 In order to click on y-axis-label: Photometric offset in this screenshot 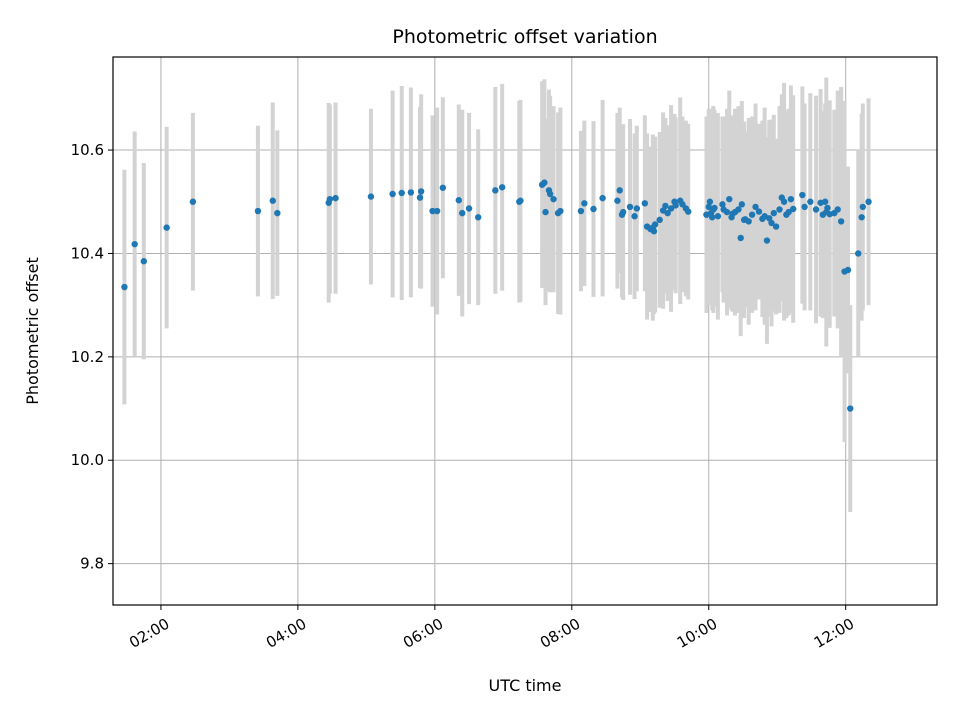, I will do `click(32, 331)`.